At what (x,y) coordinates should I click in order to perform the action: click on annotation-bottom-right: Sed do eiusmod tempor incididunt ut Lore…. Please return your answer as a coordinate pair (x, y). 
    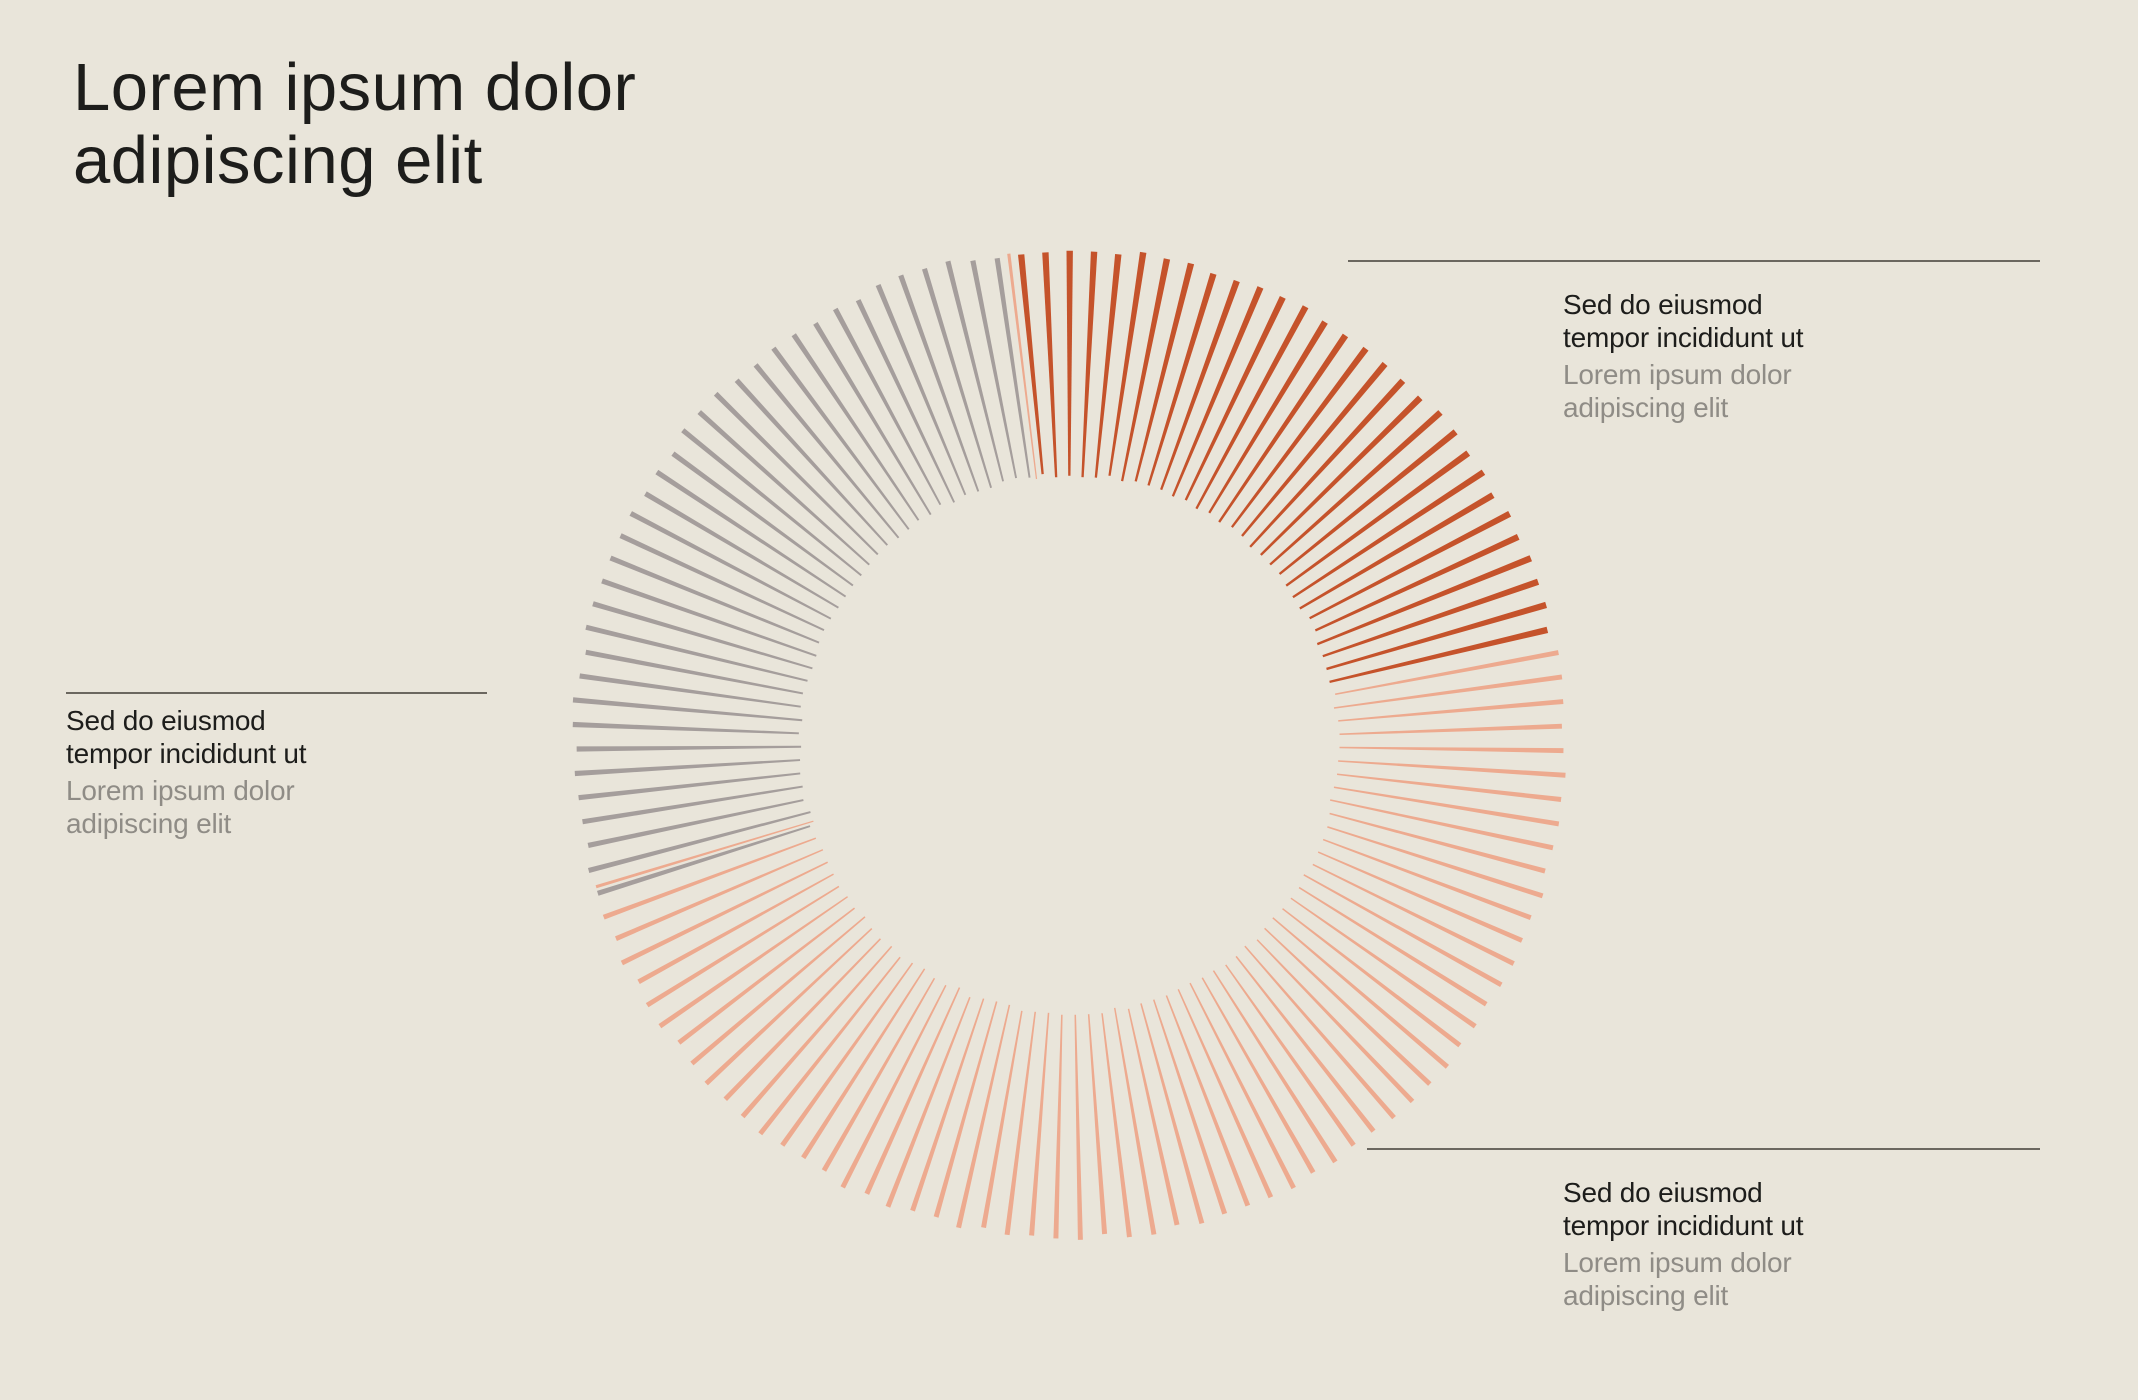
    Looking at the image, I should click on (1703, 1230).